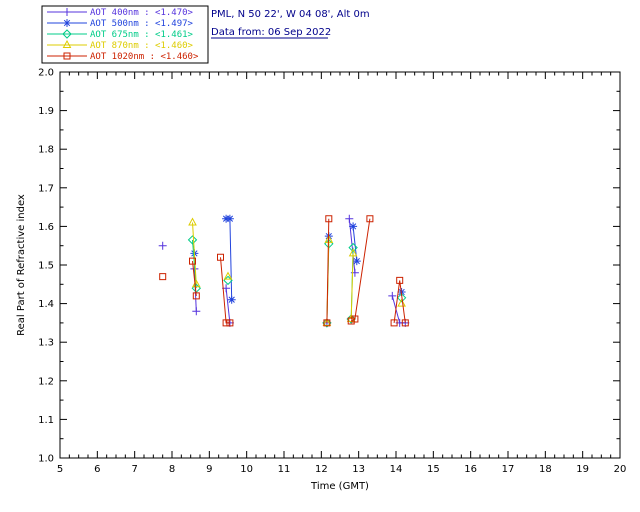 Image resolution: width=640 pixels, height=512 pixels. What do you see at coordinates (67, 43) in the screenshot?
I see `legend-marker-triangle` at bounding box center [67, 43].